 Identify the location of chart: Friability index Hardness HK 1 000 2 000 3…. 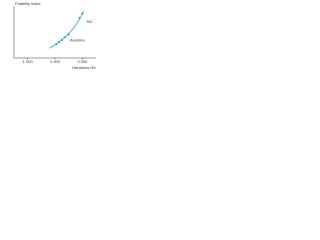
(54, 35).